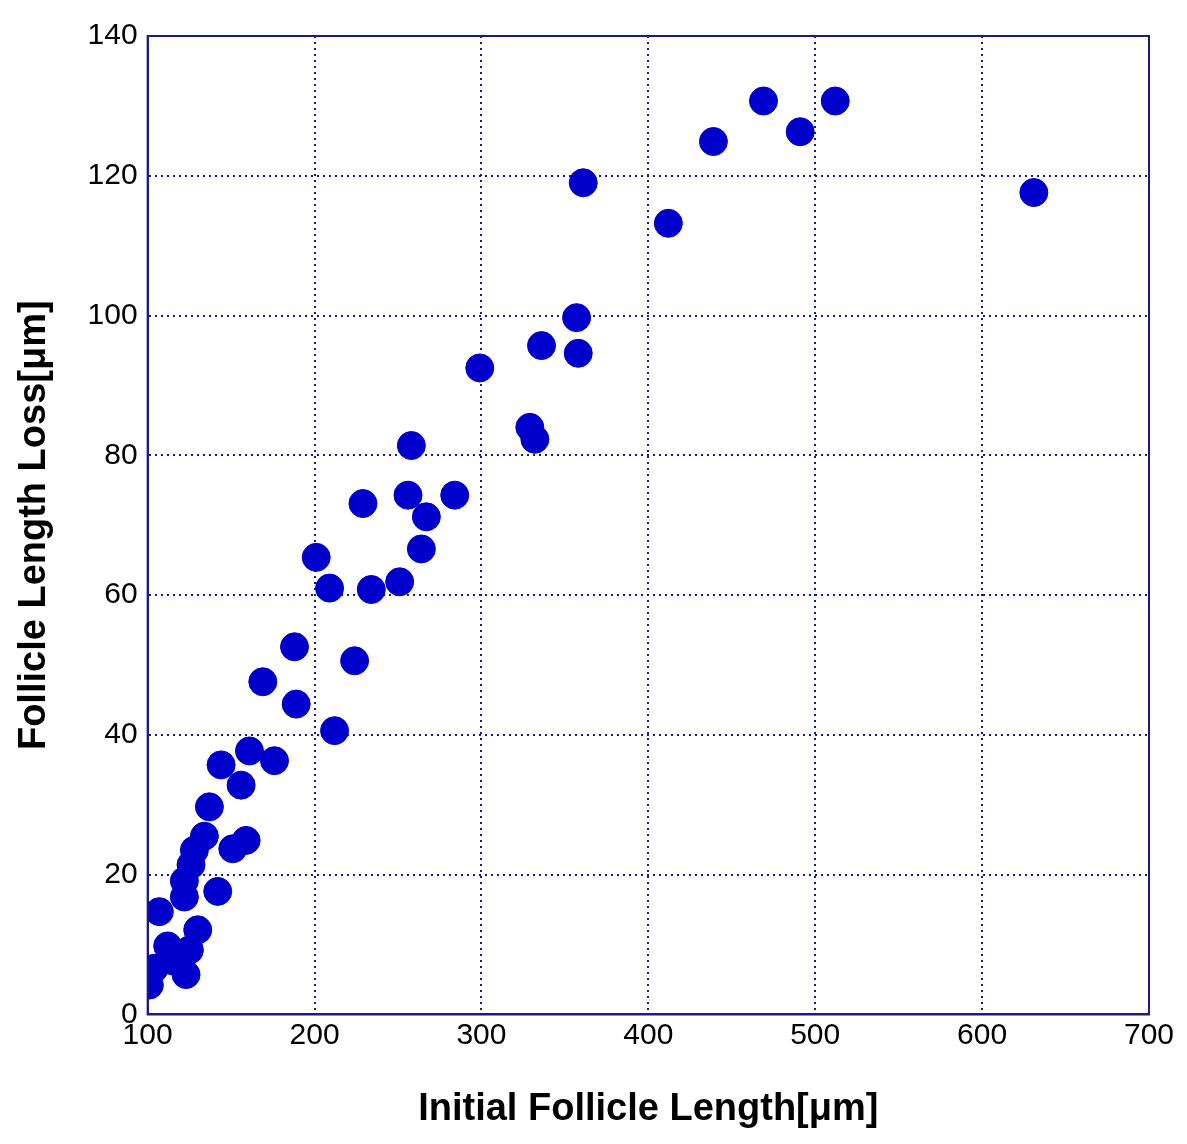 The image size is (1187, 1144). Describe the element at coordinates (121, 872) in the screenshot. I see `y-tick-label: 20` at that location.